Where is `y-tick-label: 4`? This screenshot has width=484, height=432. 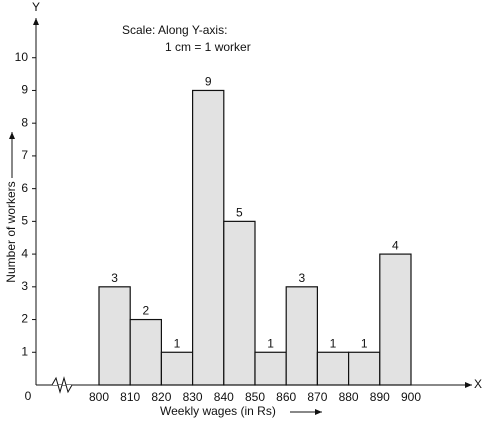 y-tick-label: 4 is located at coordinates (24, 253).